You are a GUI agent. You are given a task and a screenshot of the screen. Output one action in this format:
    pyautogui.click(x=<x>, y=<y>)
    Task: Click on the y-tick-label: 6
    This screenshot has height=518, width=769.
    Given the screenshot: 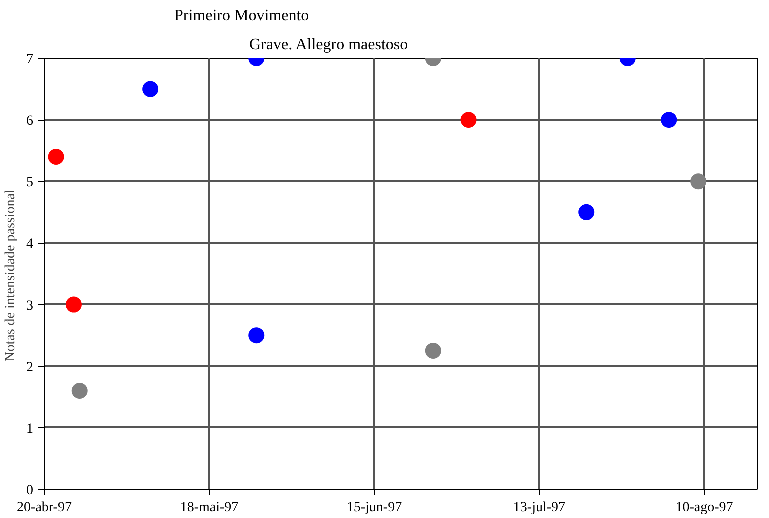 What is the action you would take?
    pyautogui.click(x=30, y=122)
    